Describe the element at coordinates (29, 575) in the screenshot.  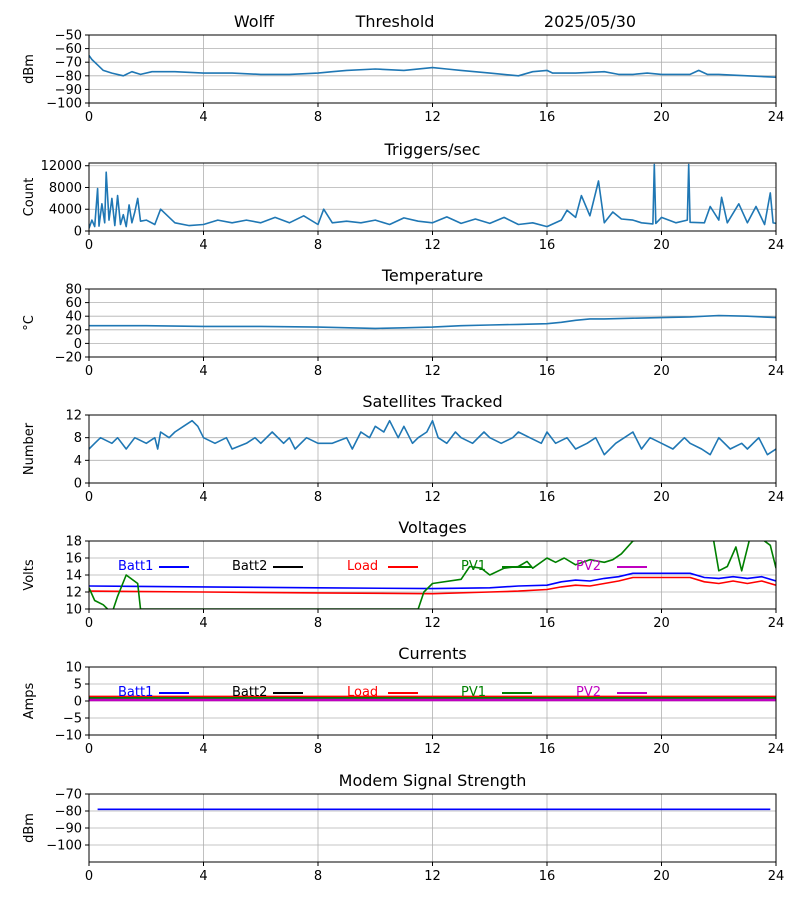
I see `y-axis-label: Volts` at that location.